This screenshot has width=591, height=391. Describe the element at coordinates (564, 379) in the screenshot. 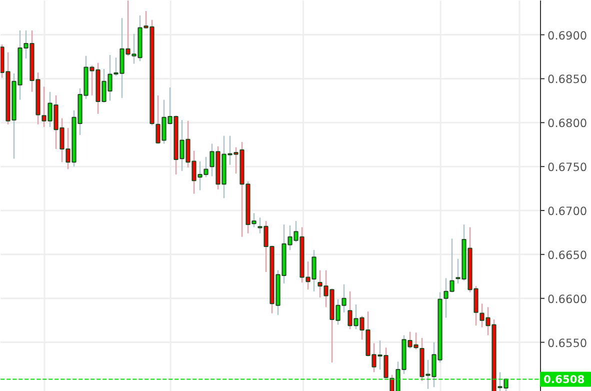

I see `ref-line-label: 0.6508` at that location.